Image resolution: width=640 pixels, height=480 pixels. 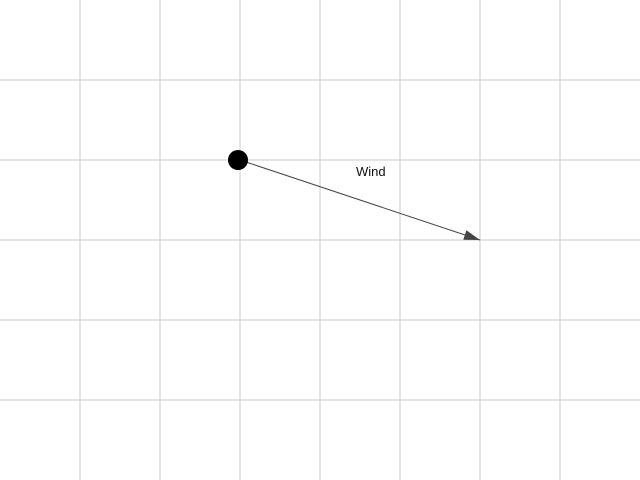 I want to click on wind-vector: Wind, so click(x=354, y=195).